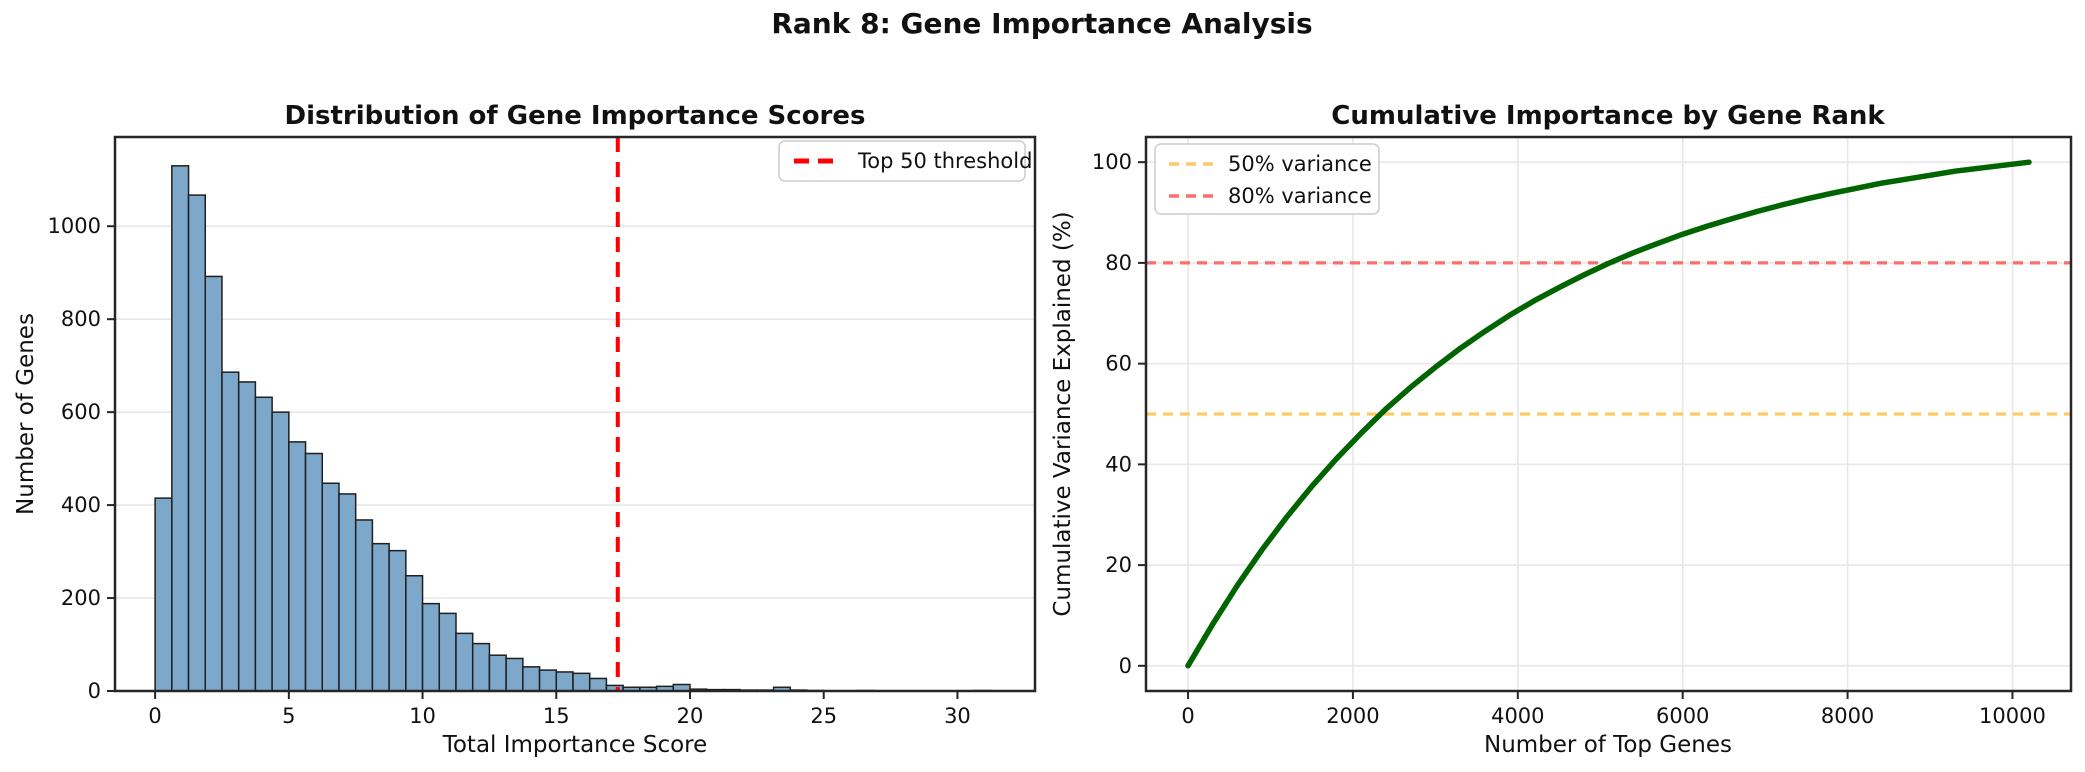 The height and width of the screenshot is (772, 2085). What do you see at coordinates (288, 716) in the screenshot?
I see `x-tick-label: 5` at bounding box center [288, 716].